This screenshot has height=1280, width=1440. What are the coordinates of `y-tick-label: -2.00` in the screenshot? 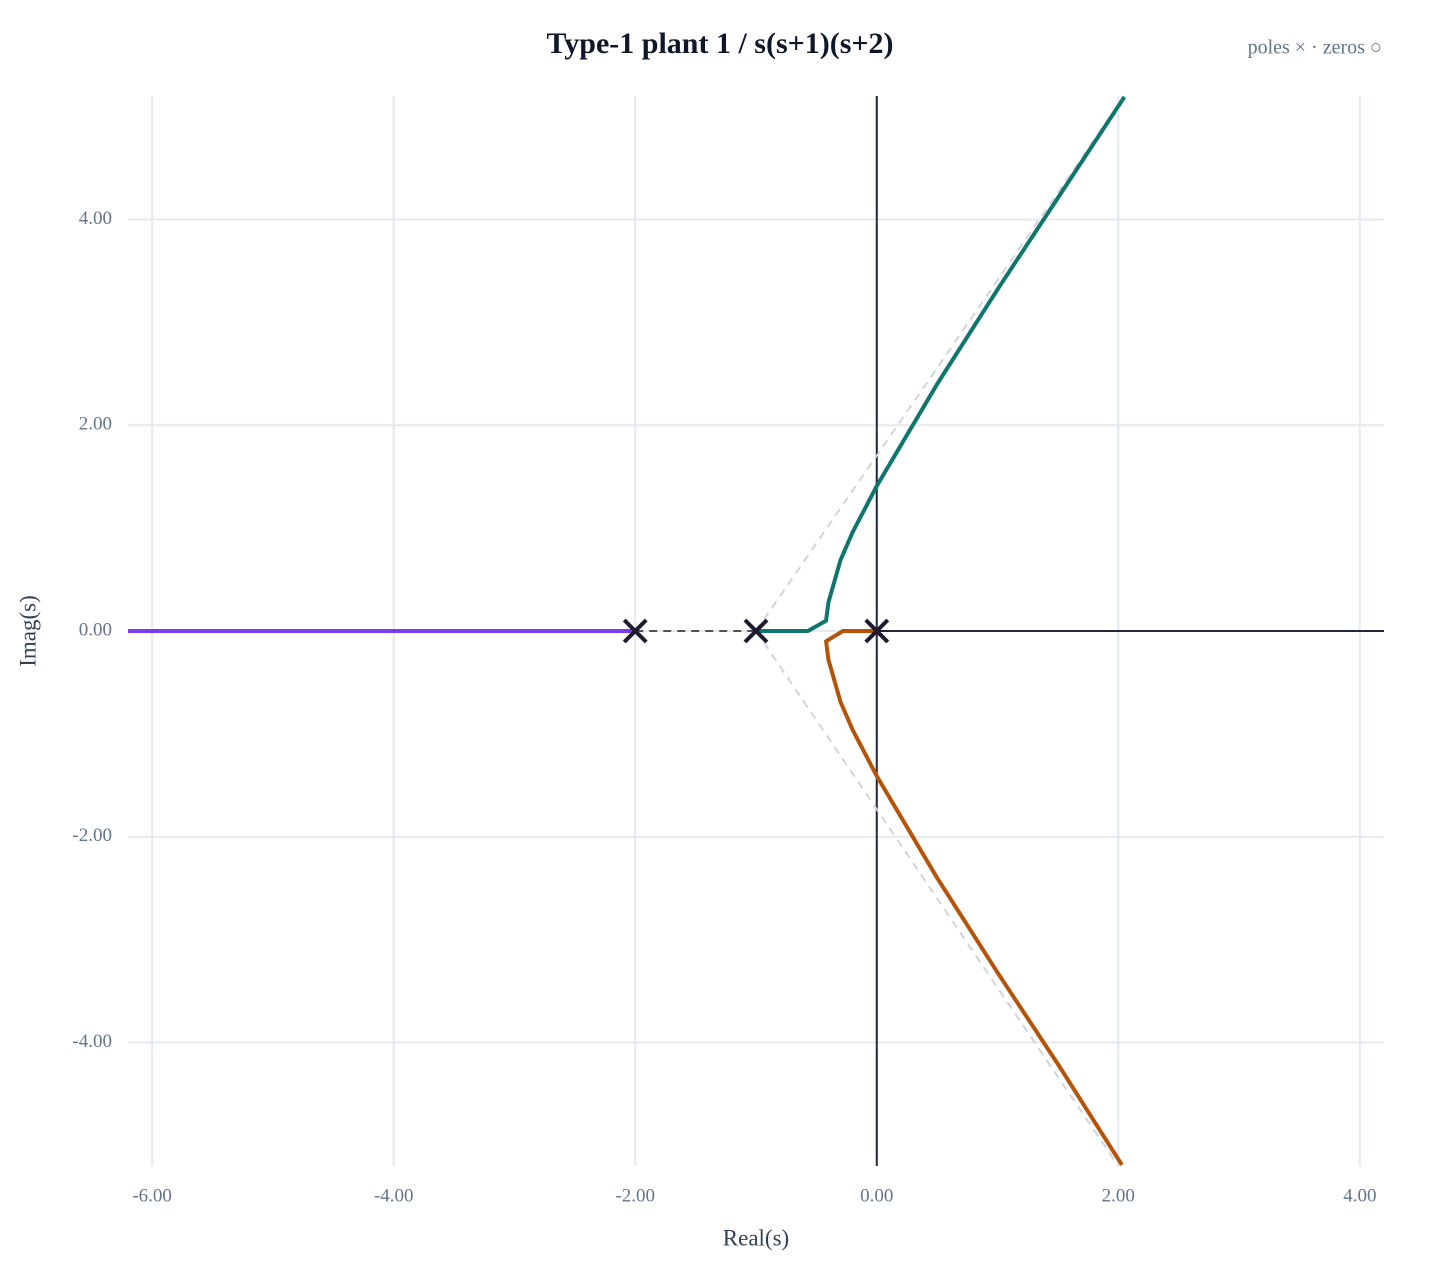 It's located at (92, 835).